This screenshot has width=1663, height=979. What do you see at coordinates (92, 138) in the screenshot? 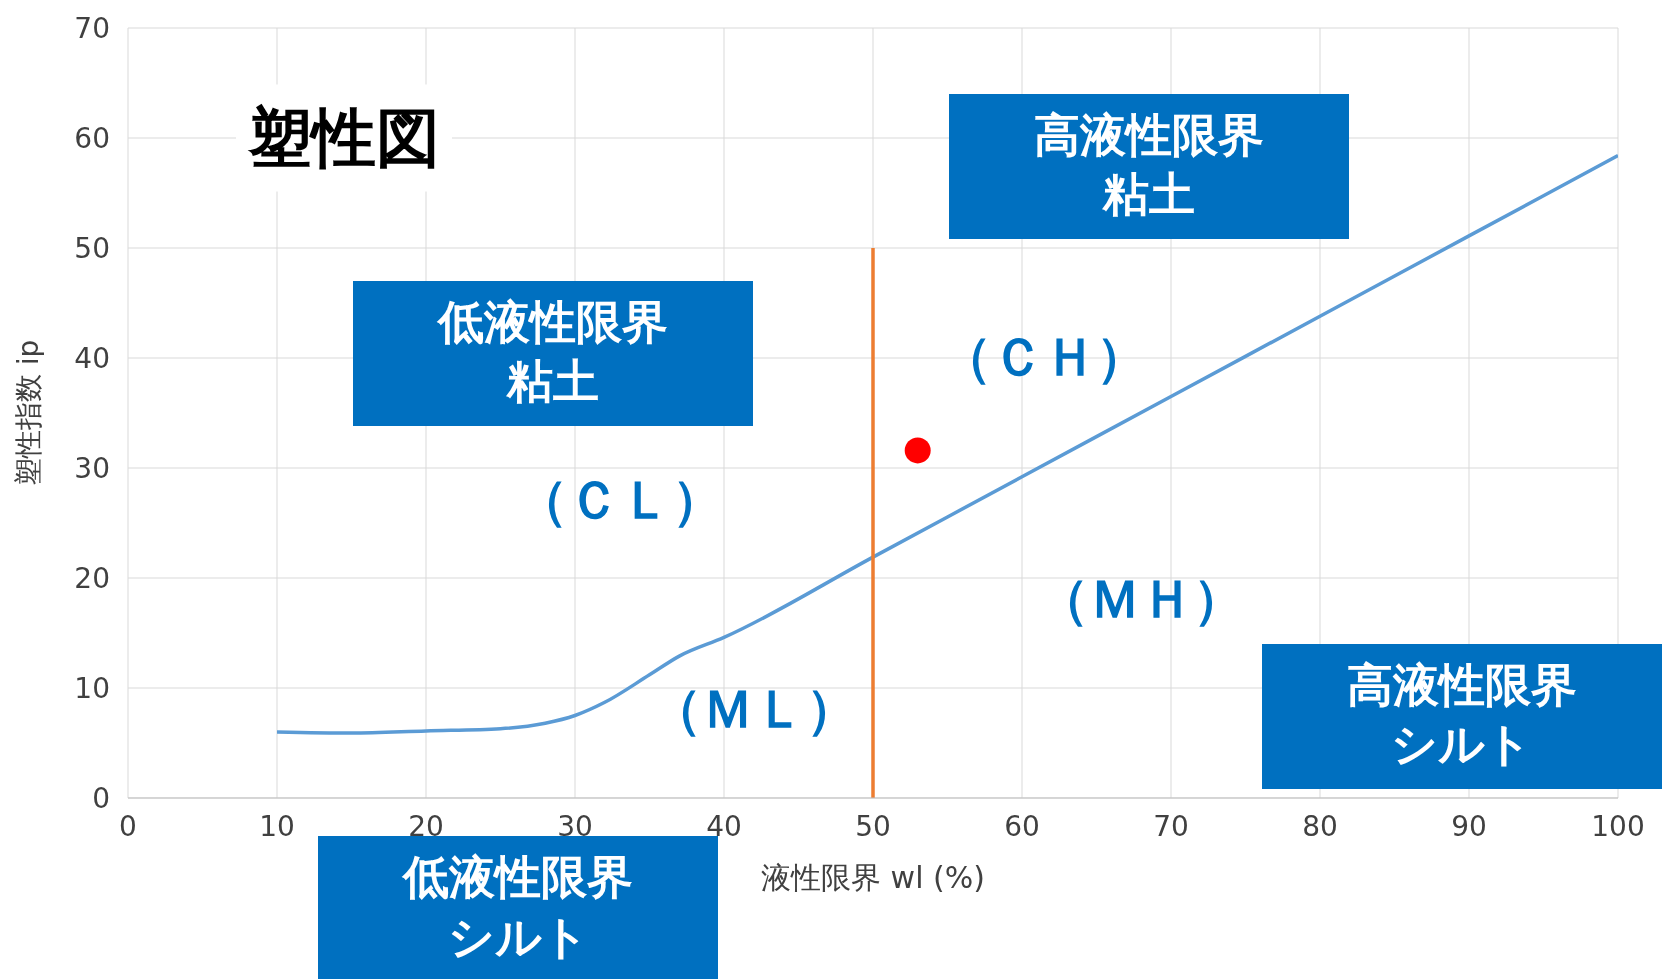
I see `y-tick-label: 60` at bounding box center [92, 138].